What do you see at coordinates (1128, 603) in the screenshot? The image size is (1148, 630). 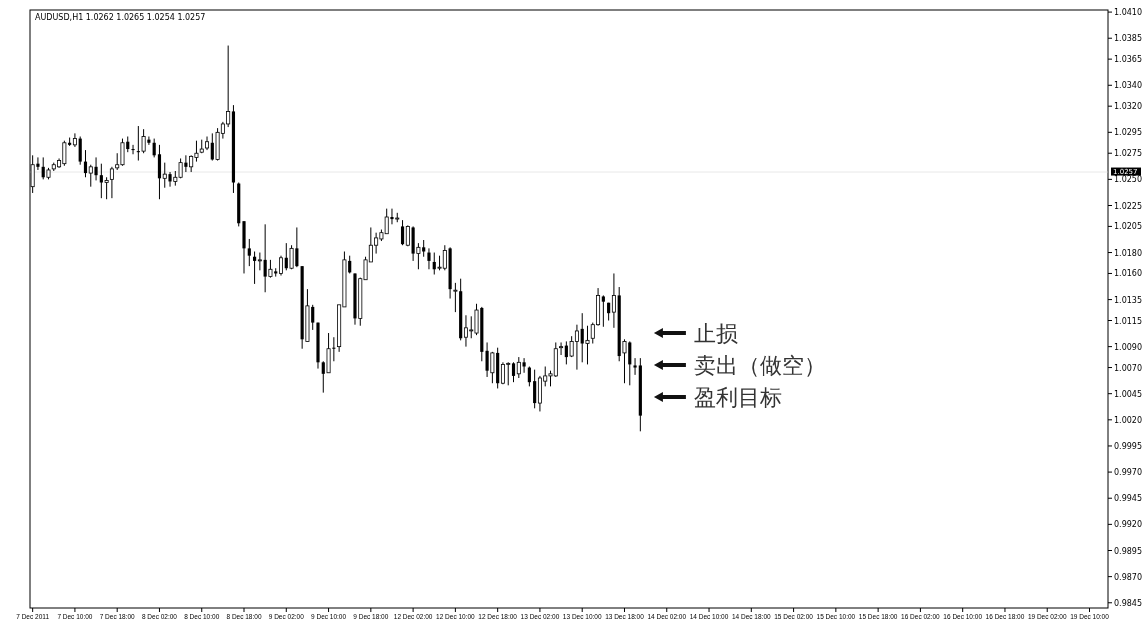 I see `y-tick-label: 0.9845` at bounding box center [1128, 603].